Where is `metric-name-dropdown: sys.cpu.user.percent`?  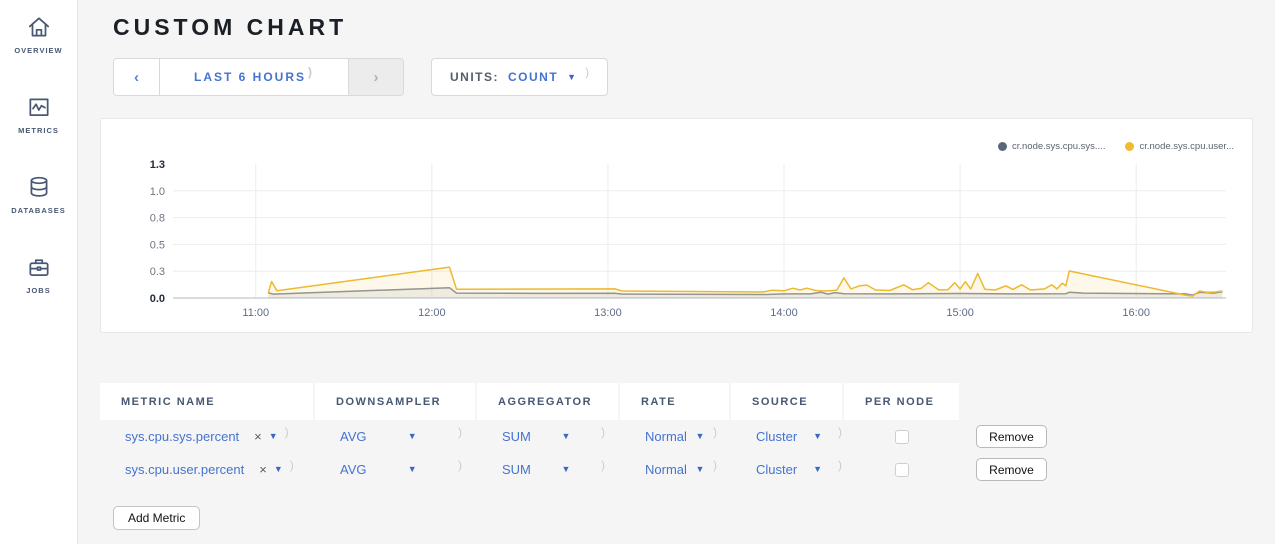
metric-name-dropdown: sys.cpu.user.percent is located at coordinates (185, 469).